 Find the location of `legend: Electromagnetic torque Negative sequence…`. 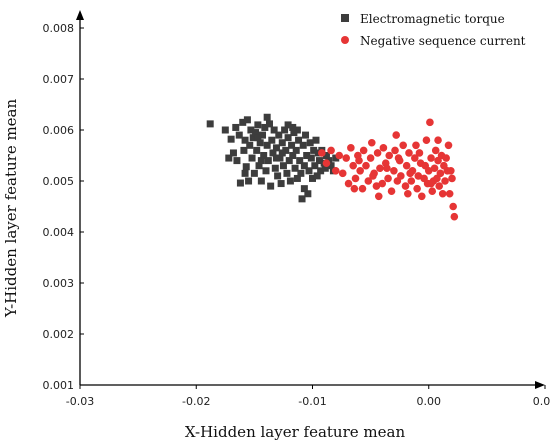

legend: Electromagnetic torque Negative sequence… is located at coordinates (433, 30).